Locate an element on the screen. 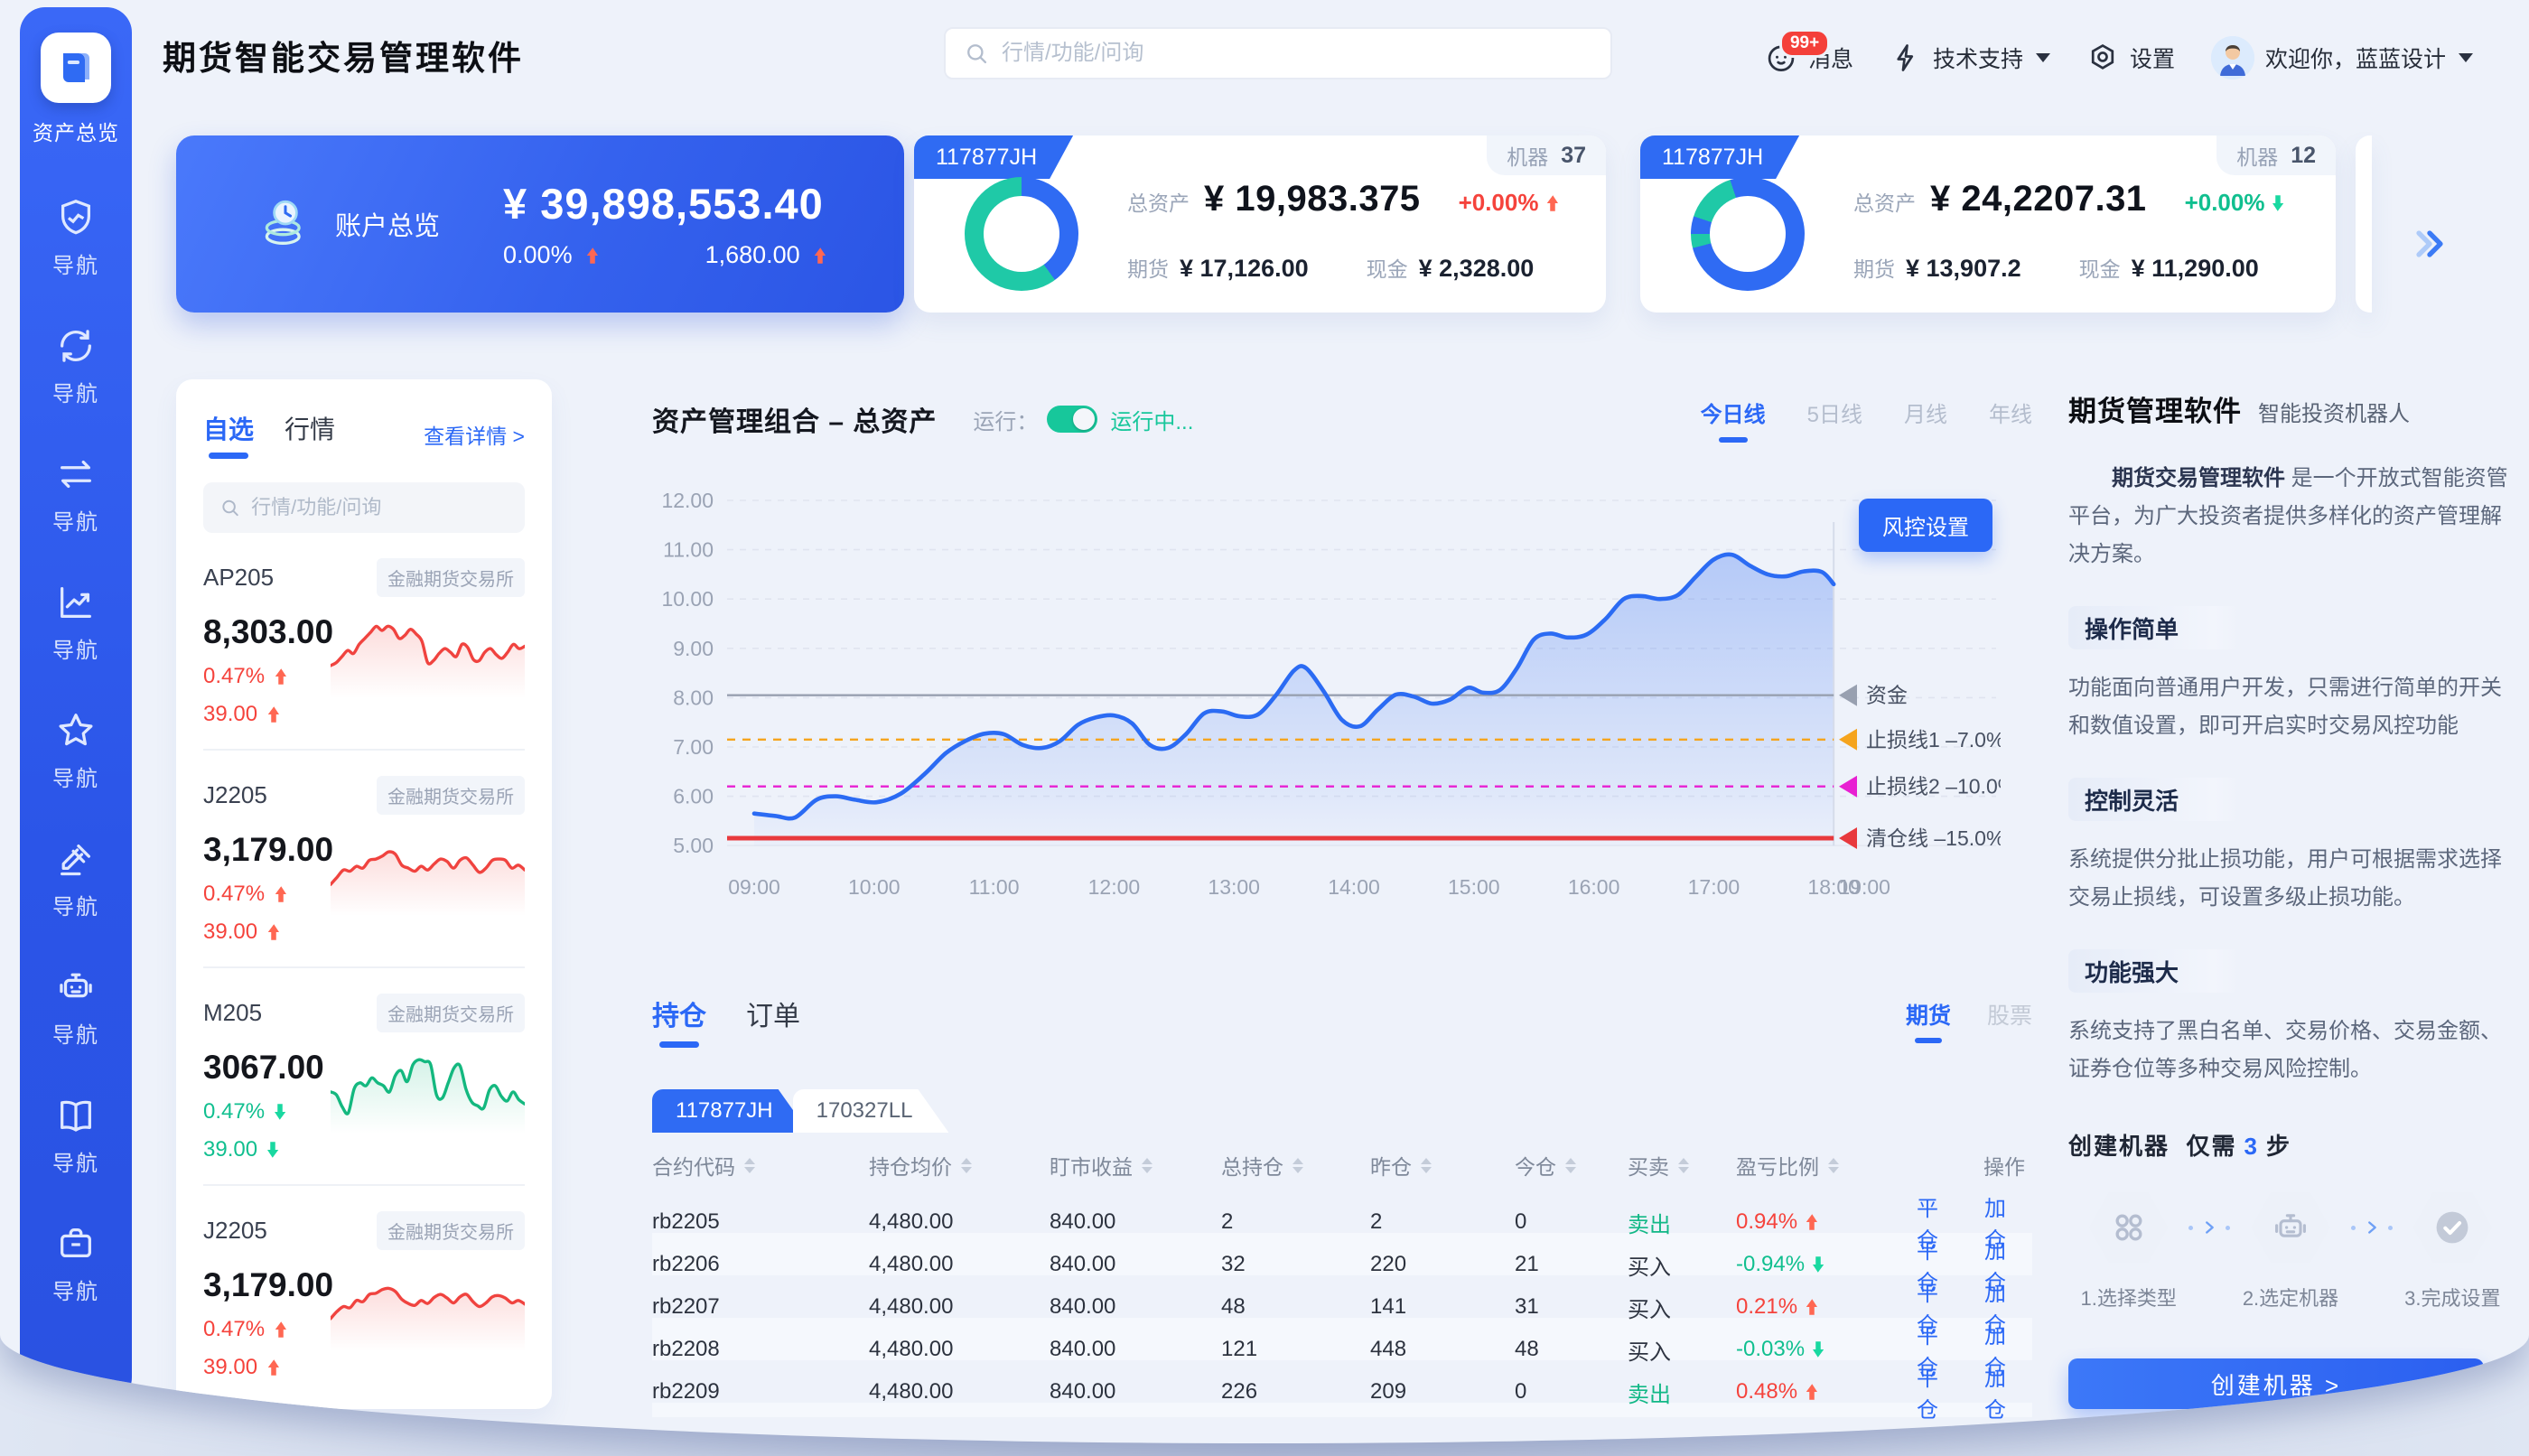  gear-icon is located at coordinates (2102, 58).